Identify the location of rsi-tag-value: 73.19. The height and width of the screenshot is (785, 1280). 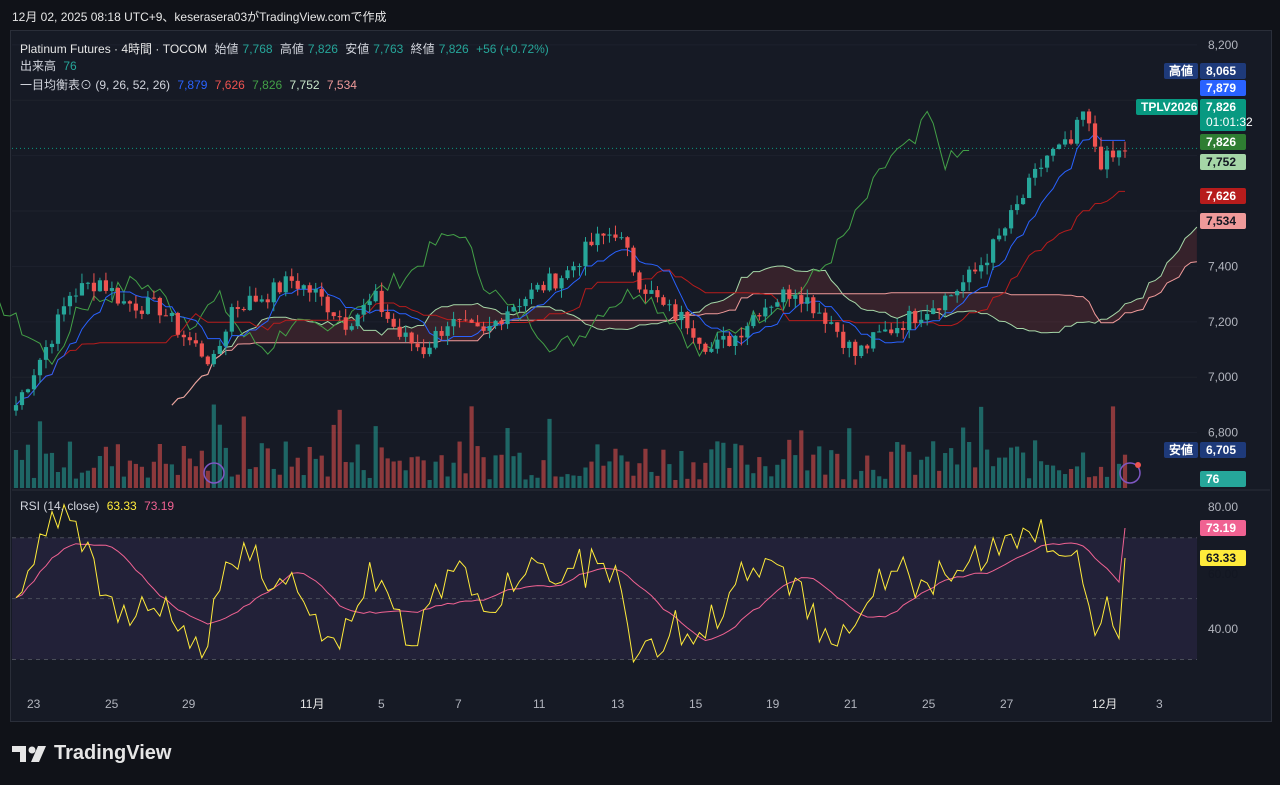
(1221, 528).